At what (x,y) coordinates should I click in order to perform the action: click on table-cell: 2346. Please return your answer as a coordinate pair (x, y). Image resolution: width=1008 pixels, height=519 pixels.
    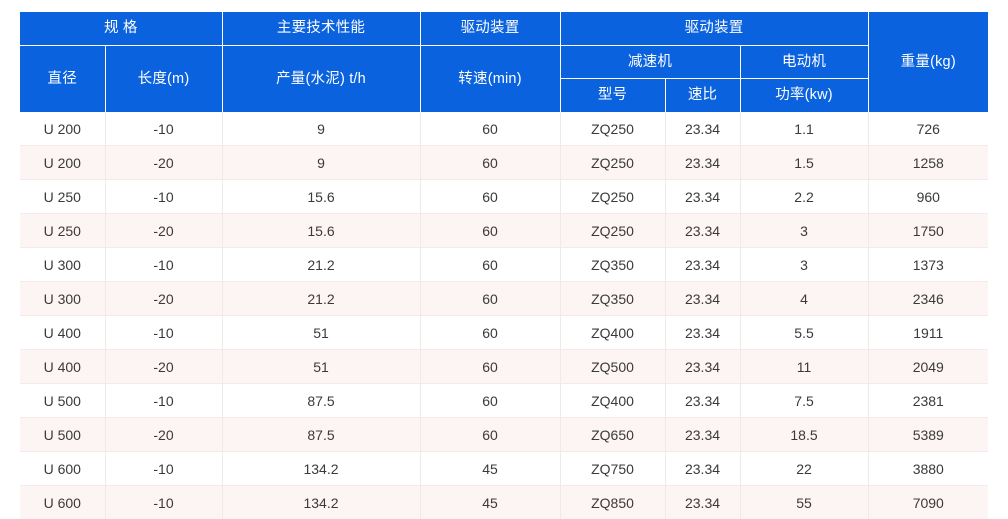
    Looking at the image, I should click on (928, 299).